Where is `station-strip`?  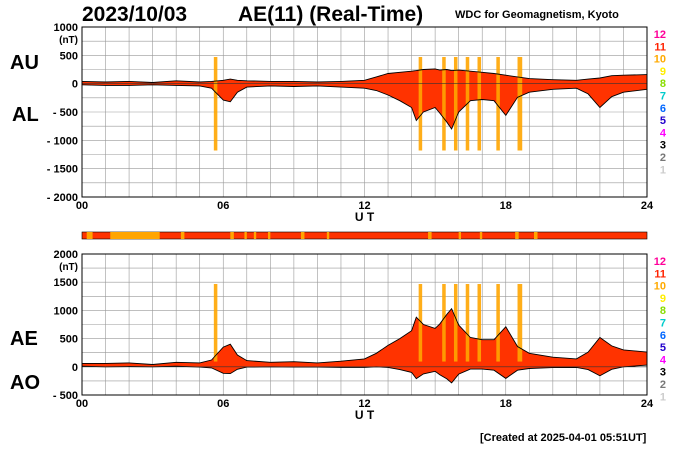
station-strip is located at coordinates (364, 235).